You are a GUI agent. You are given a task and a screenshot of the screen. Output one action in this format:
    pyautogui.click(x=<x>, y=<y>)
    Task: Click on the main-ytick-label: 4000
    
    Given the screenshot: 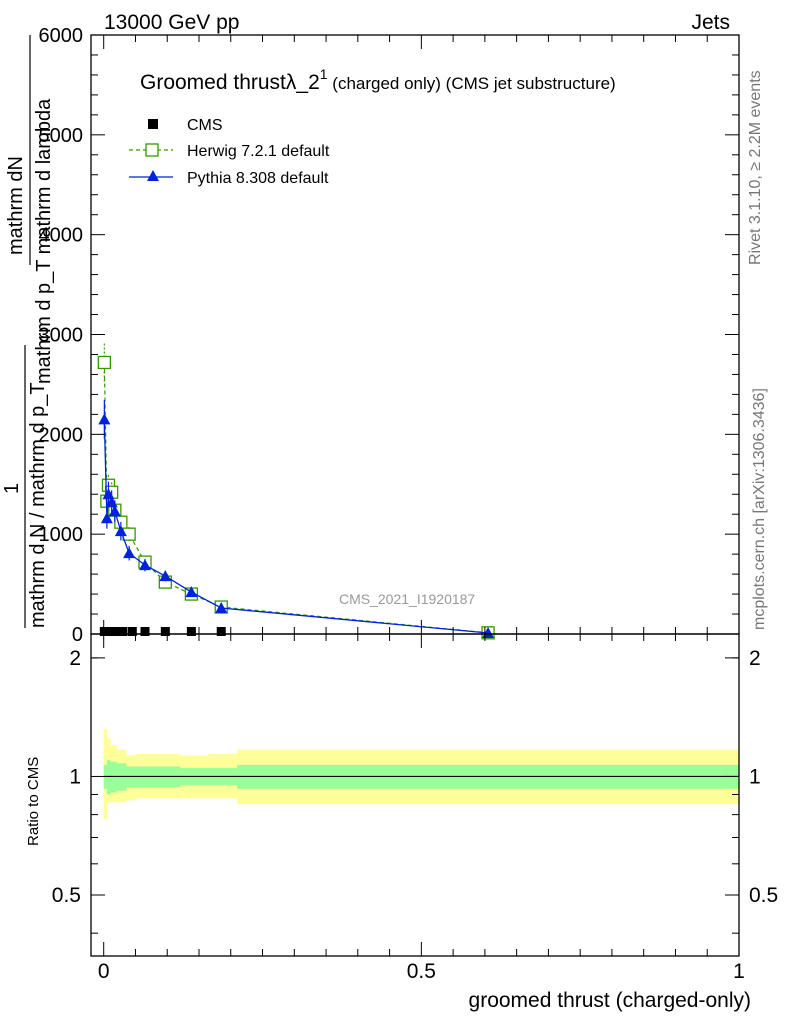 What is the action you would take?
    pyautogui.click(x=61, y=236)
    